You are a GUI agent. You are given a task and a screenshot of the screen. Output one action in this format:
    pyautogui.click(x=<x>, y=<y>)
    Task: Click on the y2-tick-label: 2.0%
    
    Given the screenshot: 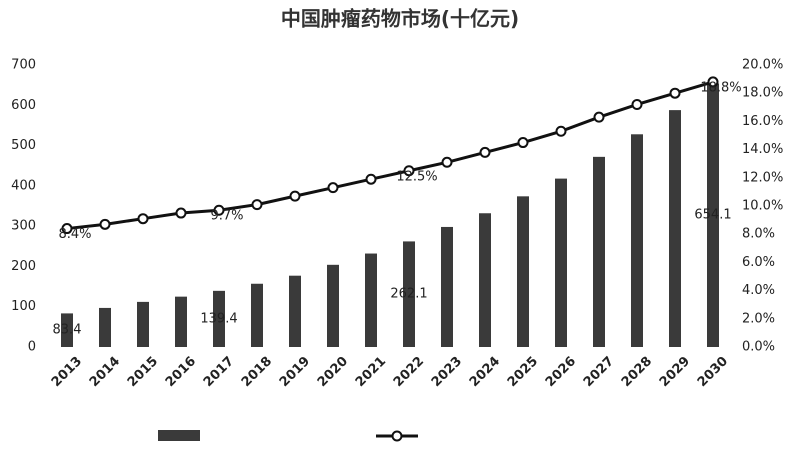 What is the action you would take?
    pyautogui.click(x=758, y=318)
    